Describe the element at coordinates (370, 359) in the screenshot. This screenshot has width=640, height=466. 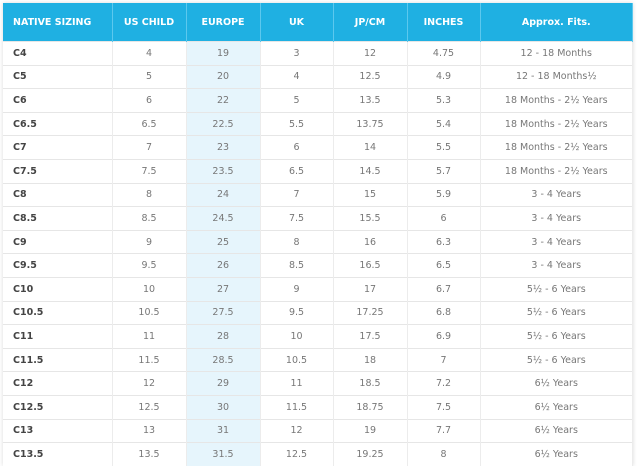
I see `table-cell: 18` at that location.